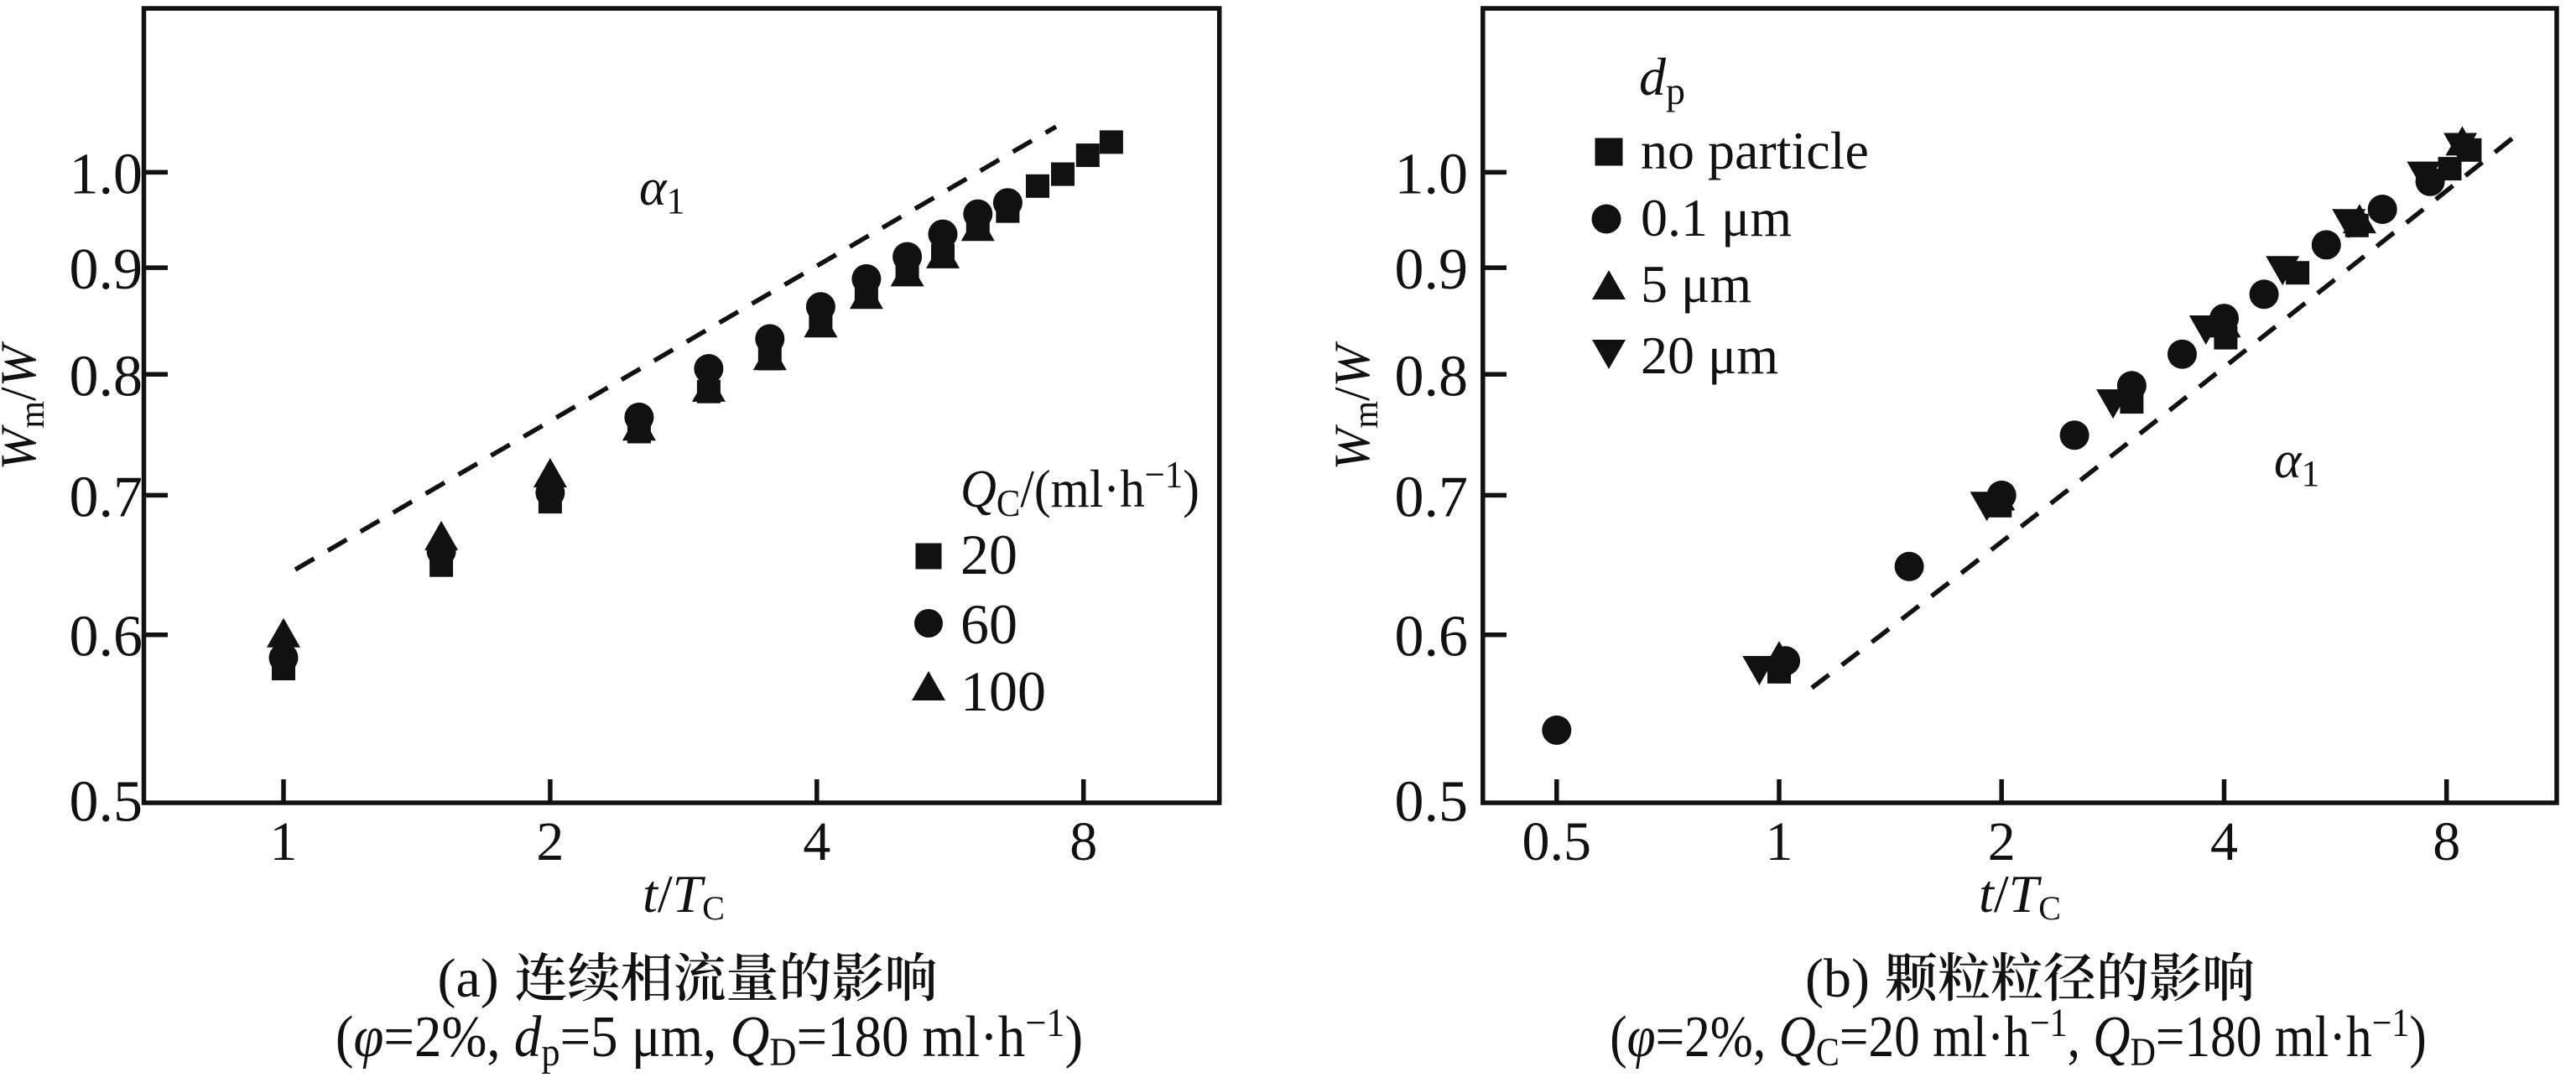  I want to click on svg-text:(φ=2%, QC=20 ml·h−1, QD=180 ml: (φ=2%, QC=20 ml·h−1, QD=180 ml·h−1), so click(2018, 1037).